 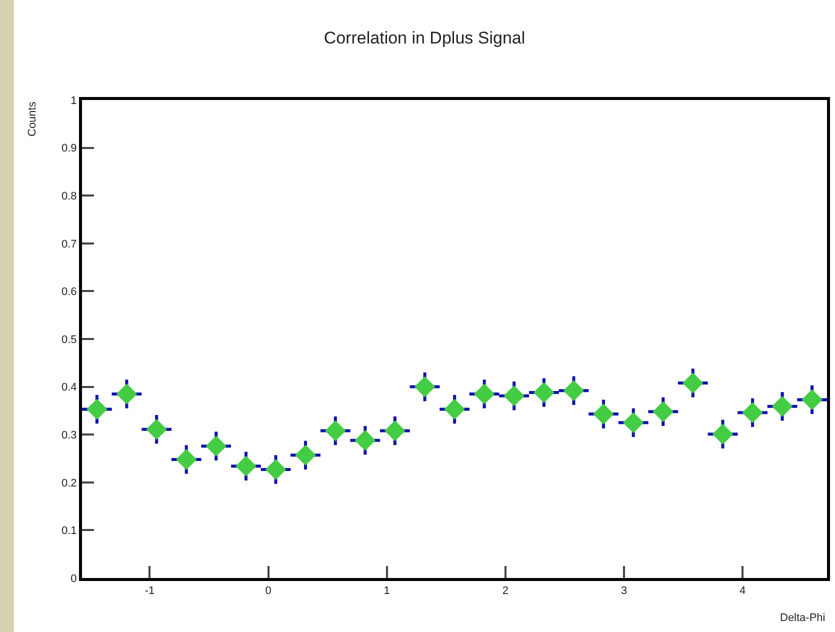 What do you see at coordinates (69, 196) in the screenshot?
I see `y-tick-label: 0.8` at bounding box center [69, 196].